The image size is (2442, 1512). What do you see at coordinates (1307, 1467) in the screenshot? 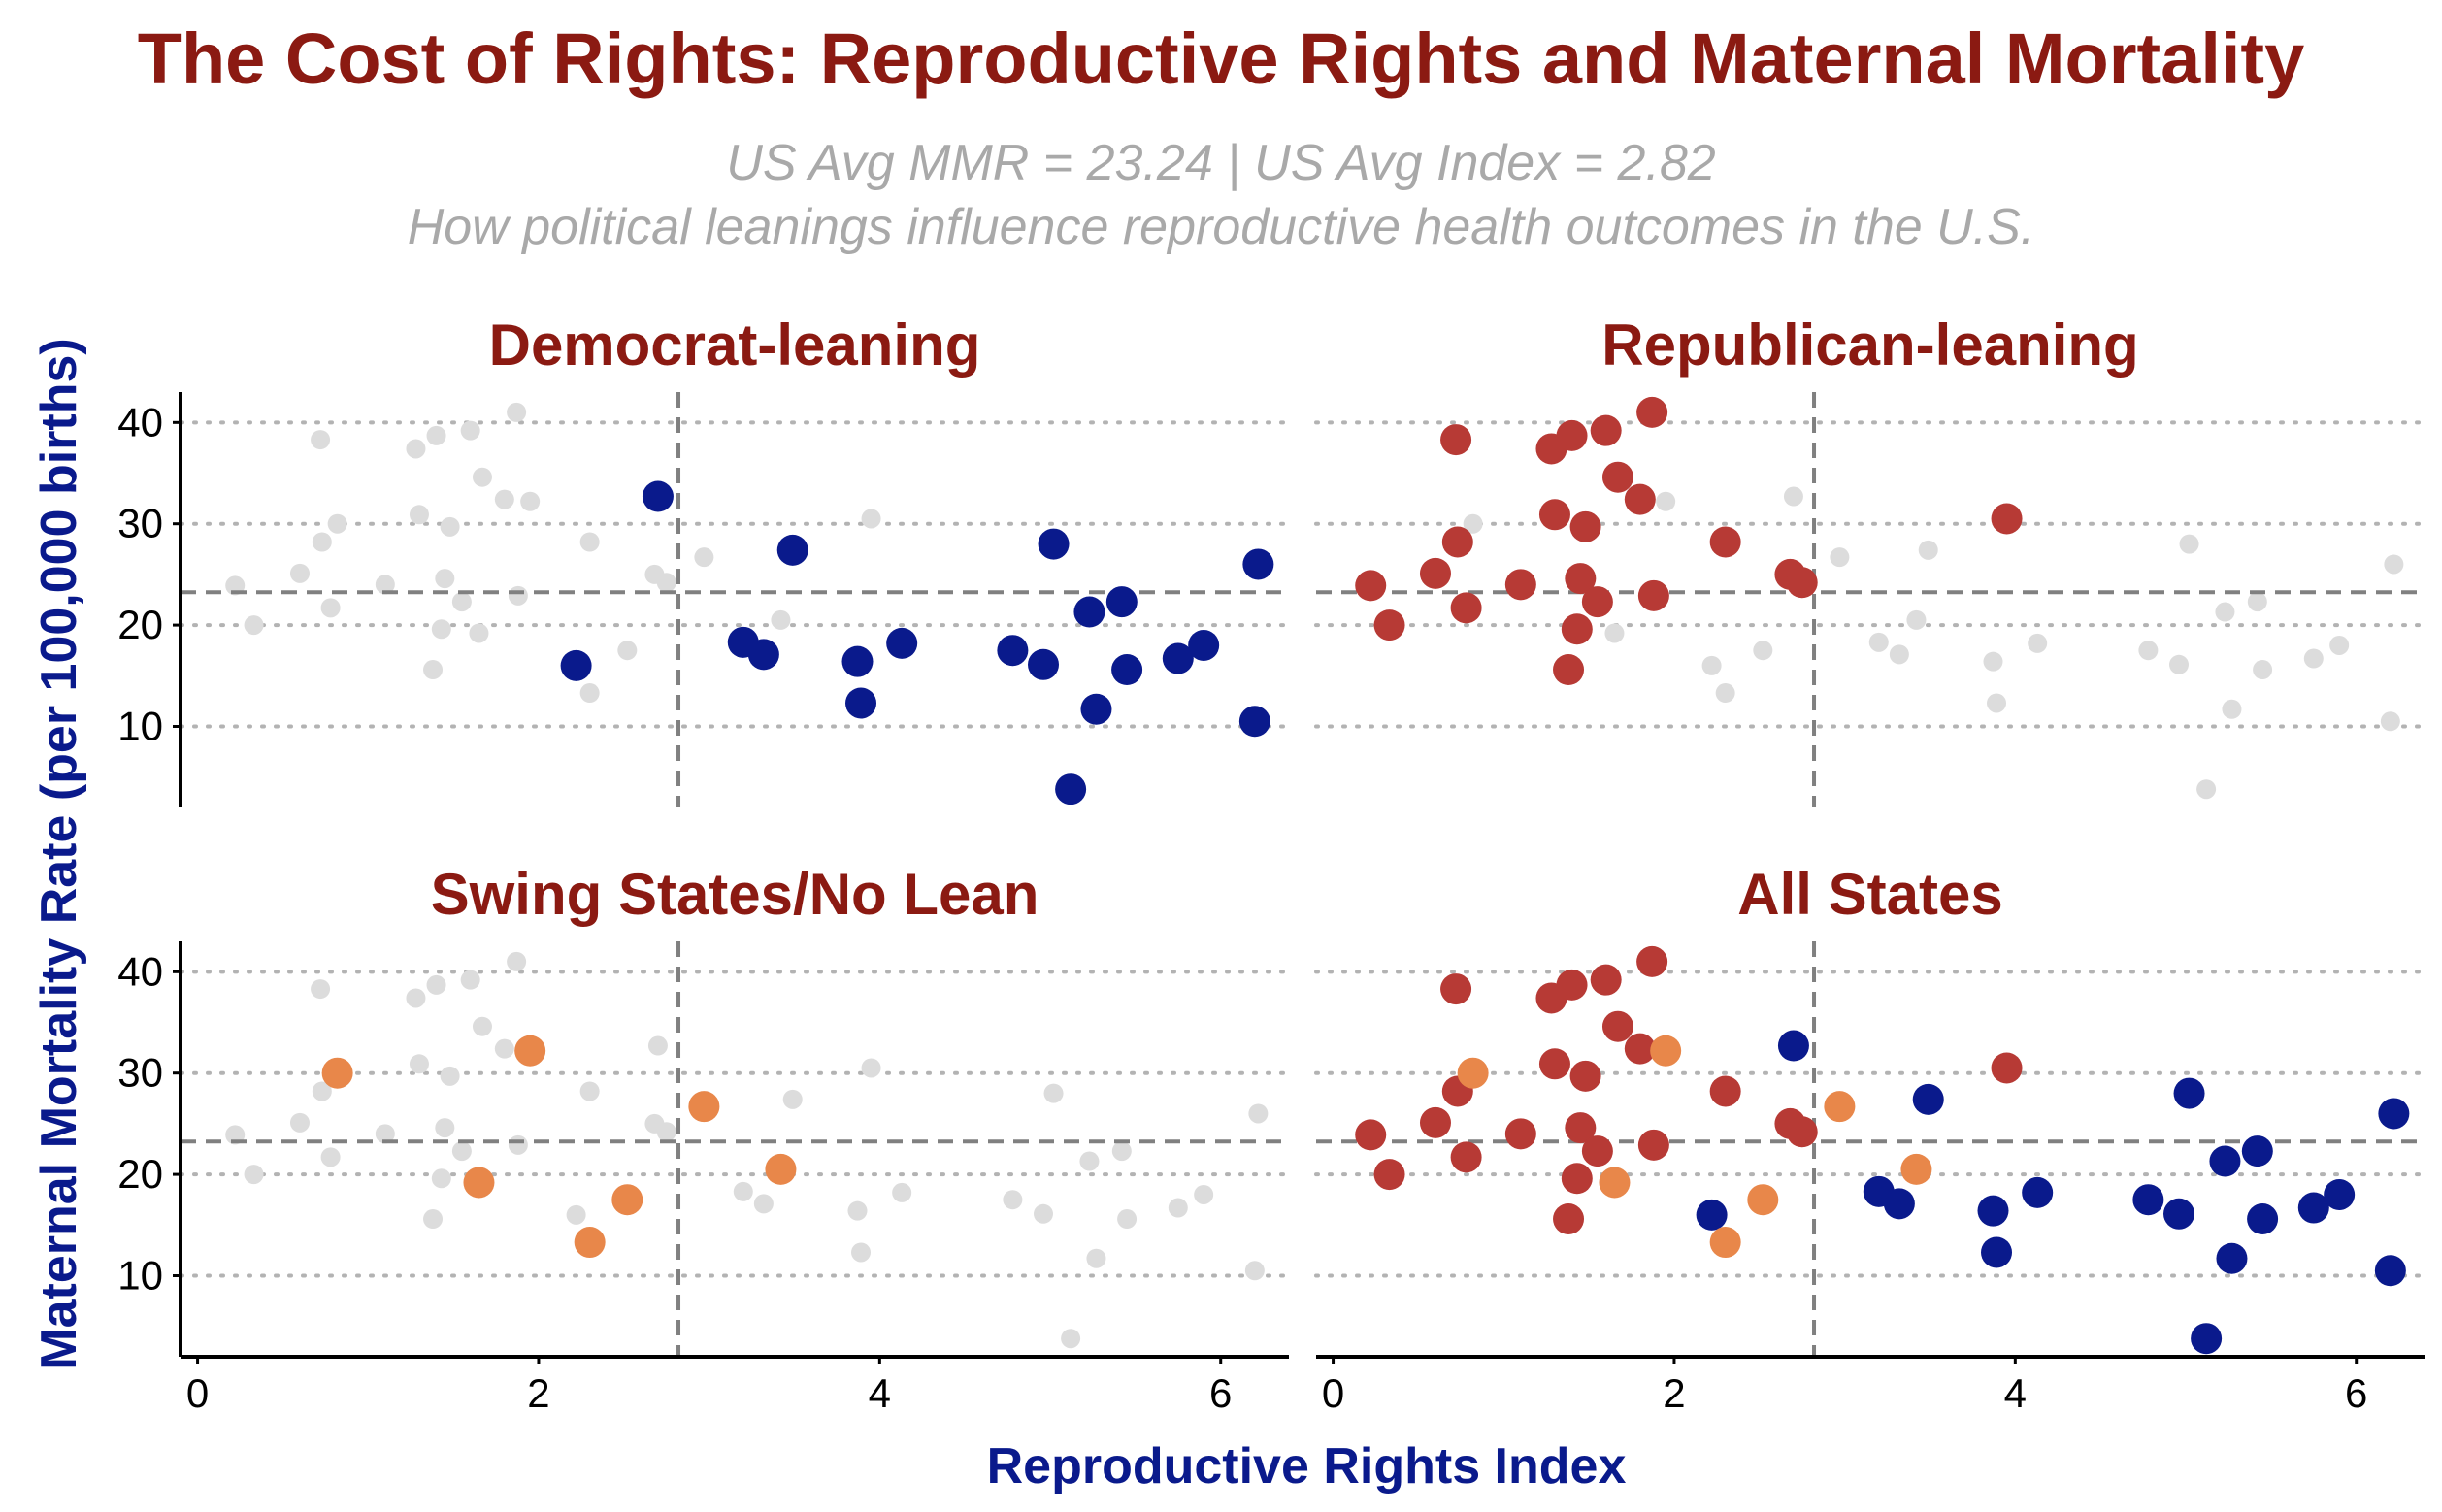
I see `x-axis-title: Reproductive Rights Index` at bounding box center [1307, 1467].